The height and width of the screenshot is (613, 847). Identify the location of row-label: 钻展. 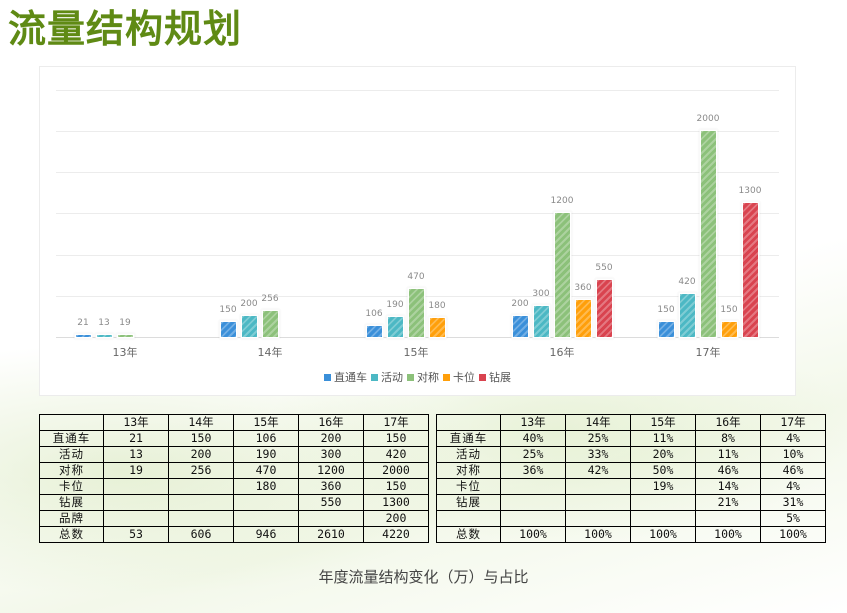
(71, 502).